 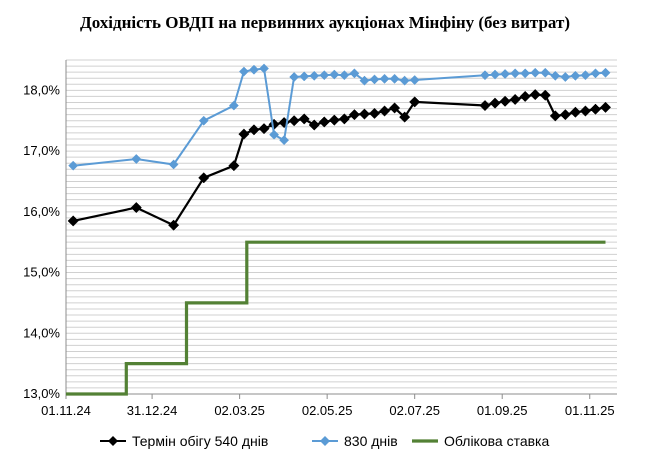 What do you see at coordinates (590, 410) in the screenshot?
I see `x-tick-label: 01.11.25` at bounding box center [590, 410].